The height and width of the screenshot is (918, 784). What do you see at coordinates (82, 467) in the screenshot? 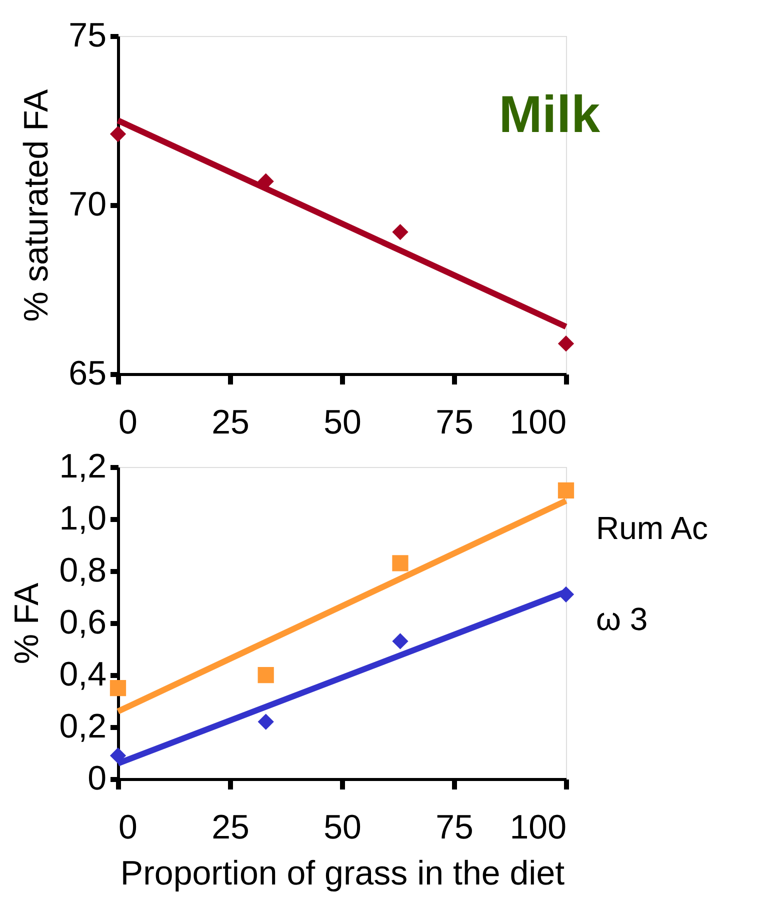
I see `y-tick-label: 1,2` at bounding box center [82, 467].